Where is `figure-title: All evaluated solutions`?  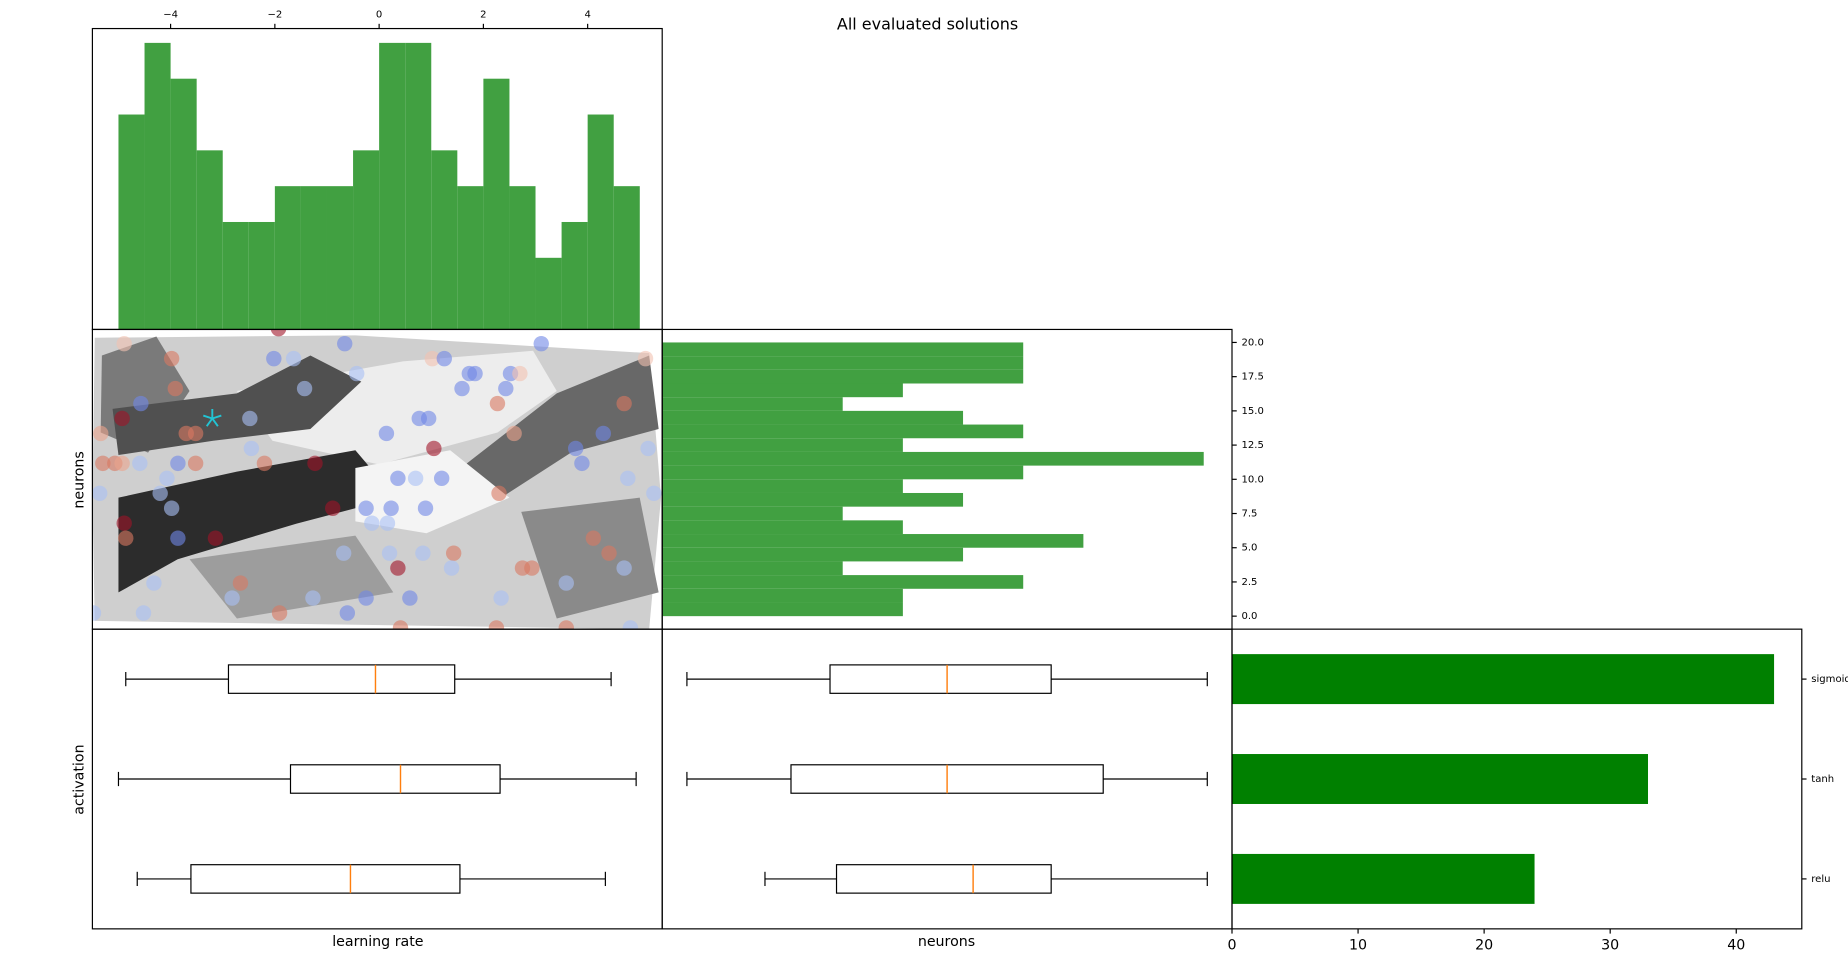
figure-title: All evaluated solutions is located at coordinates (927, 23).